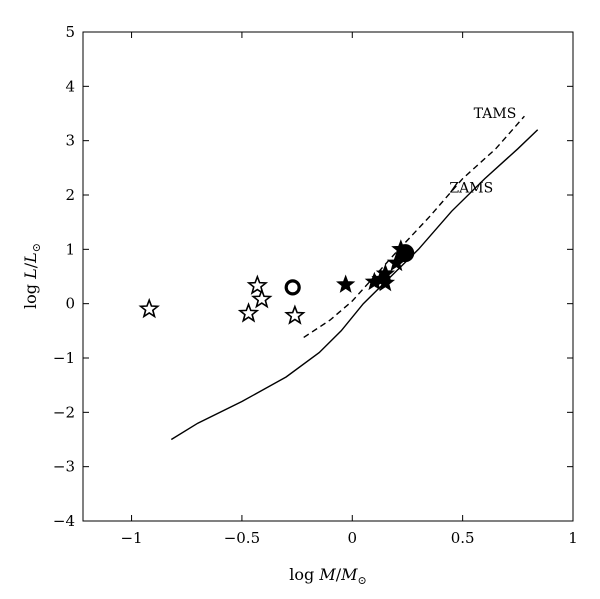  I want to click on x-axis-label-sun-symbol: ⊙, so click(362, 580).